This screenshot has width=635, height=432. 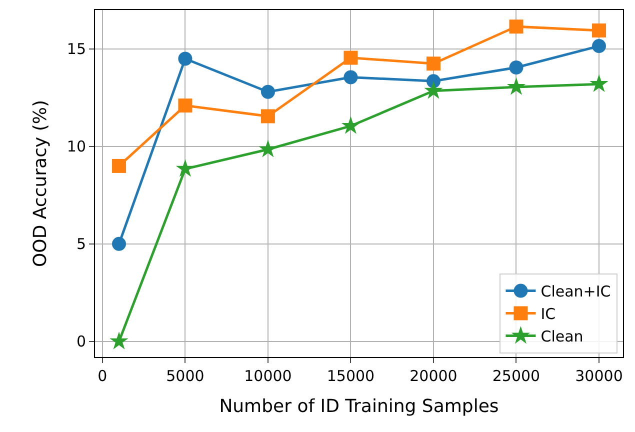 I want to click on legend-label: Clean, so click(x=562, y=337).